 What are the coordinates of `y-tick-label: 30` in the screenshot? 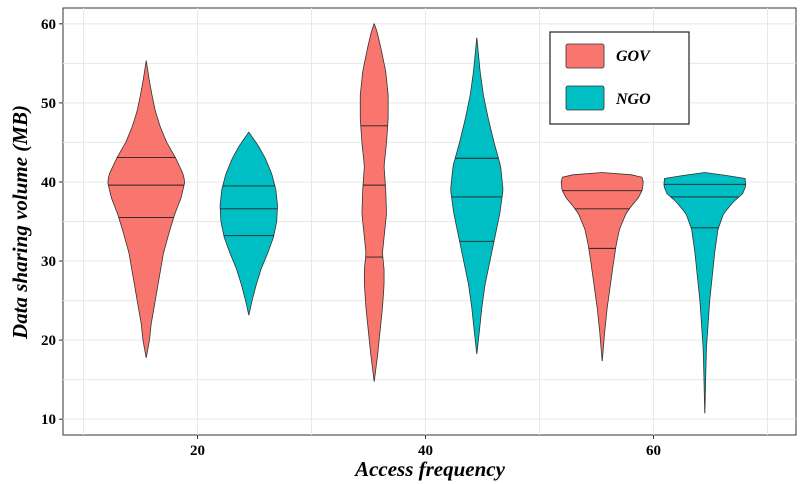 It's located at (48, 262).